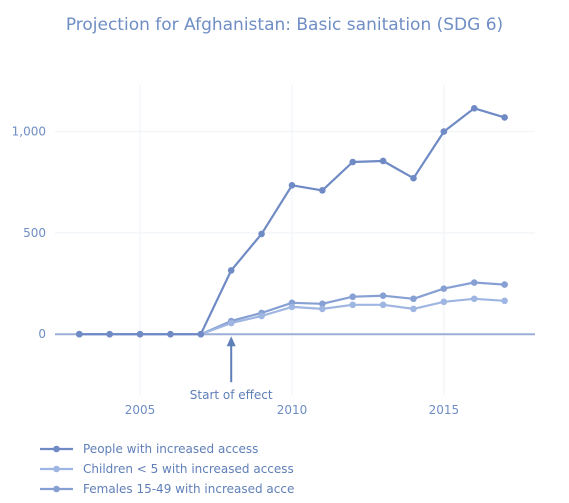 Image resolution: width=569 pixels, height=503 pixels. Describe the element at coordinates (34, 233) in the screenshot. I see `y-tick-label: 500` at that location.